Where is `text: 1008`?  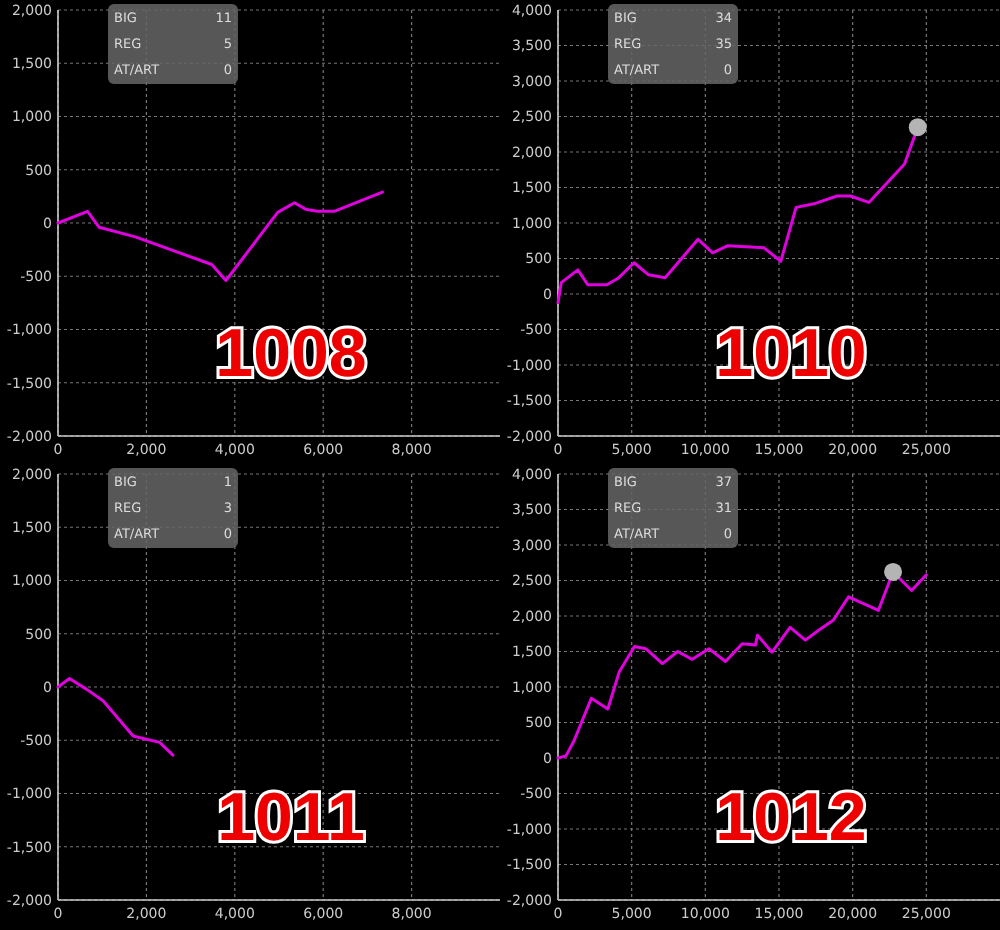
text: 1008 is located at coordinates (291, 354).